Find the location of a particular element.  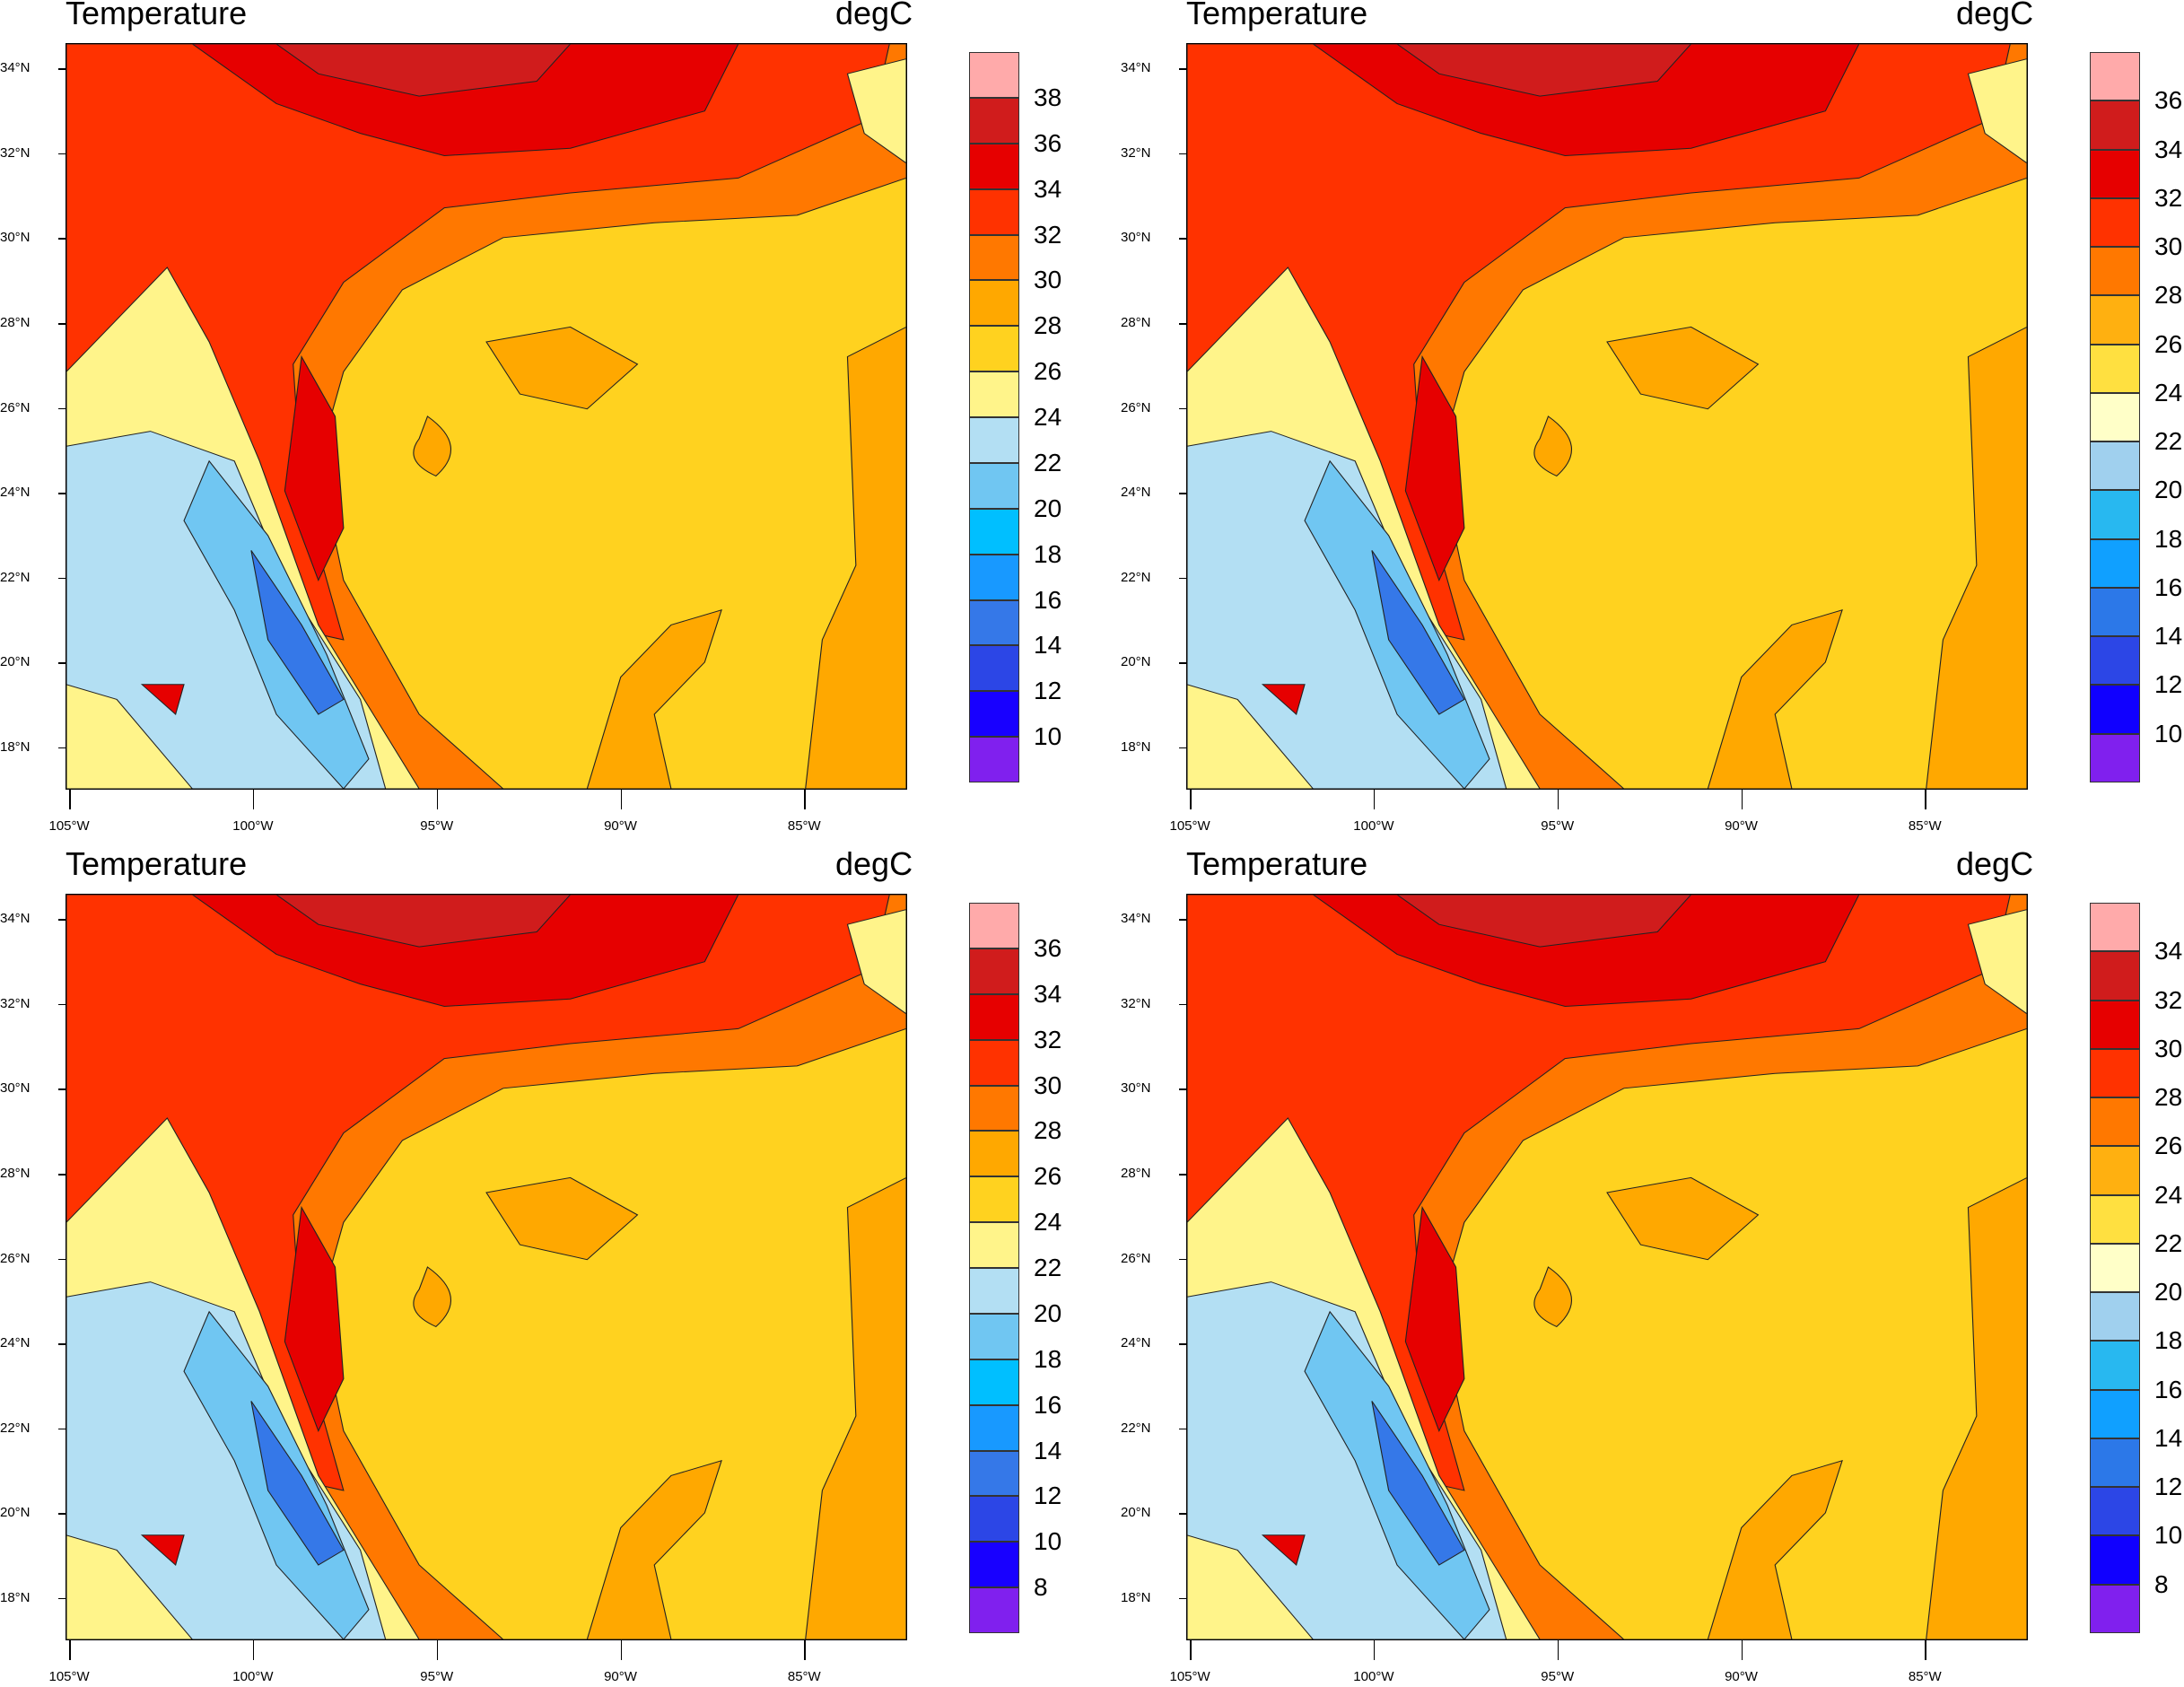

north-hottest is located at coordinates (424, 921).